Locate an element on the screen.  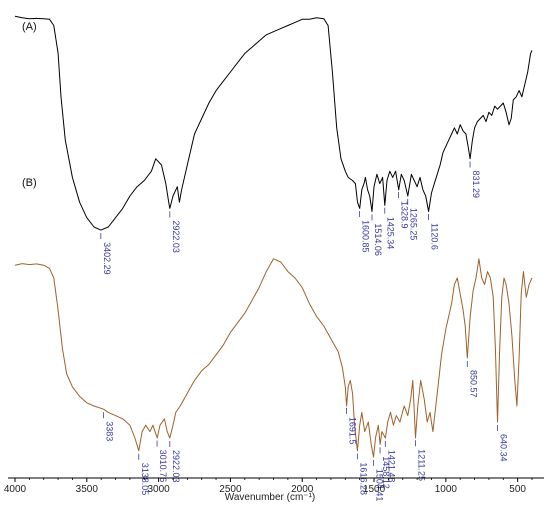
peak-label: 1514.06 is located at coordinates (378, 239).